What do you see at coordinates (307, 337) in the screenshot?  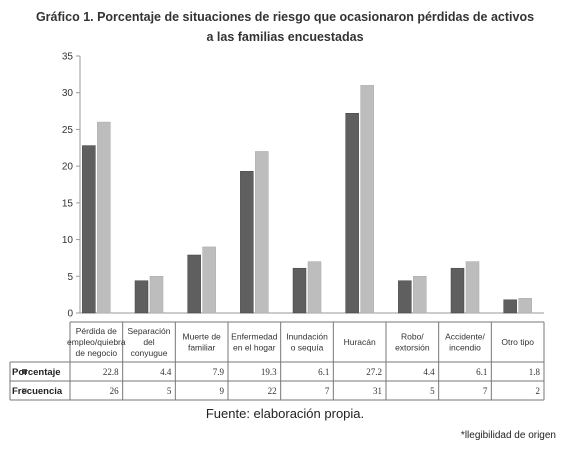 I see `category-label: Inundación` at bounding box center [307, 337].